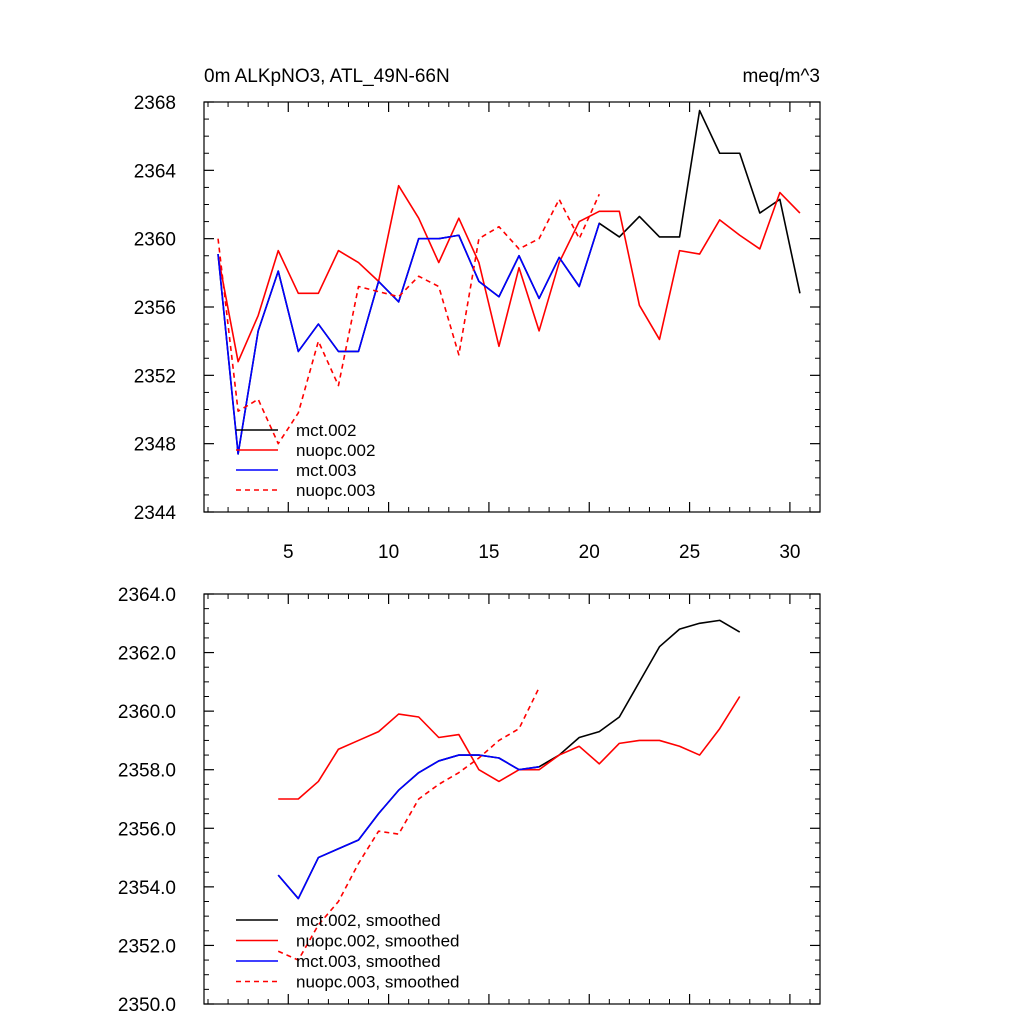  Describe the element at coordinates (378, 941) in the screenshot. I see `bottom-legend-label-2: nuopc.002, smoothed` at that location.